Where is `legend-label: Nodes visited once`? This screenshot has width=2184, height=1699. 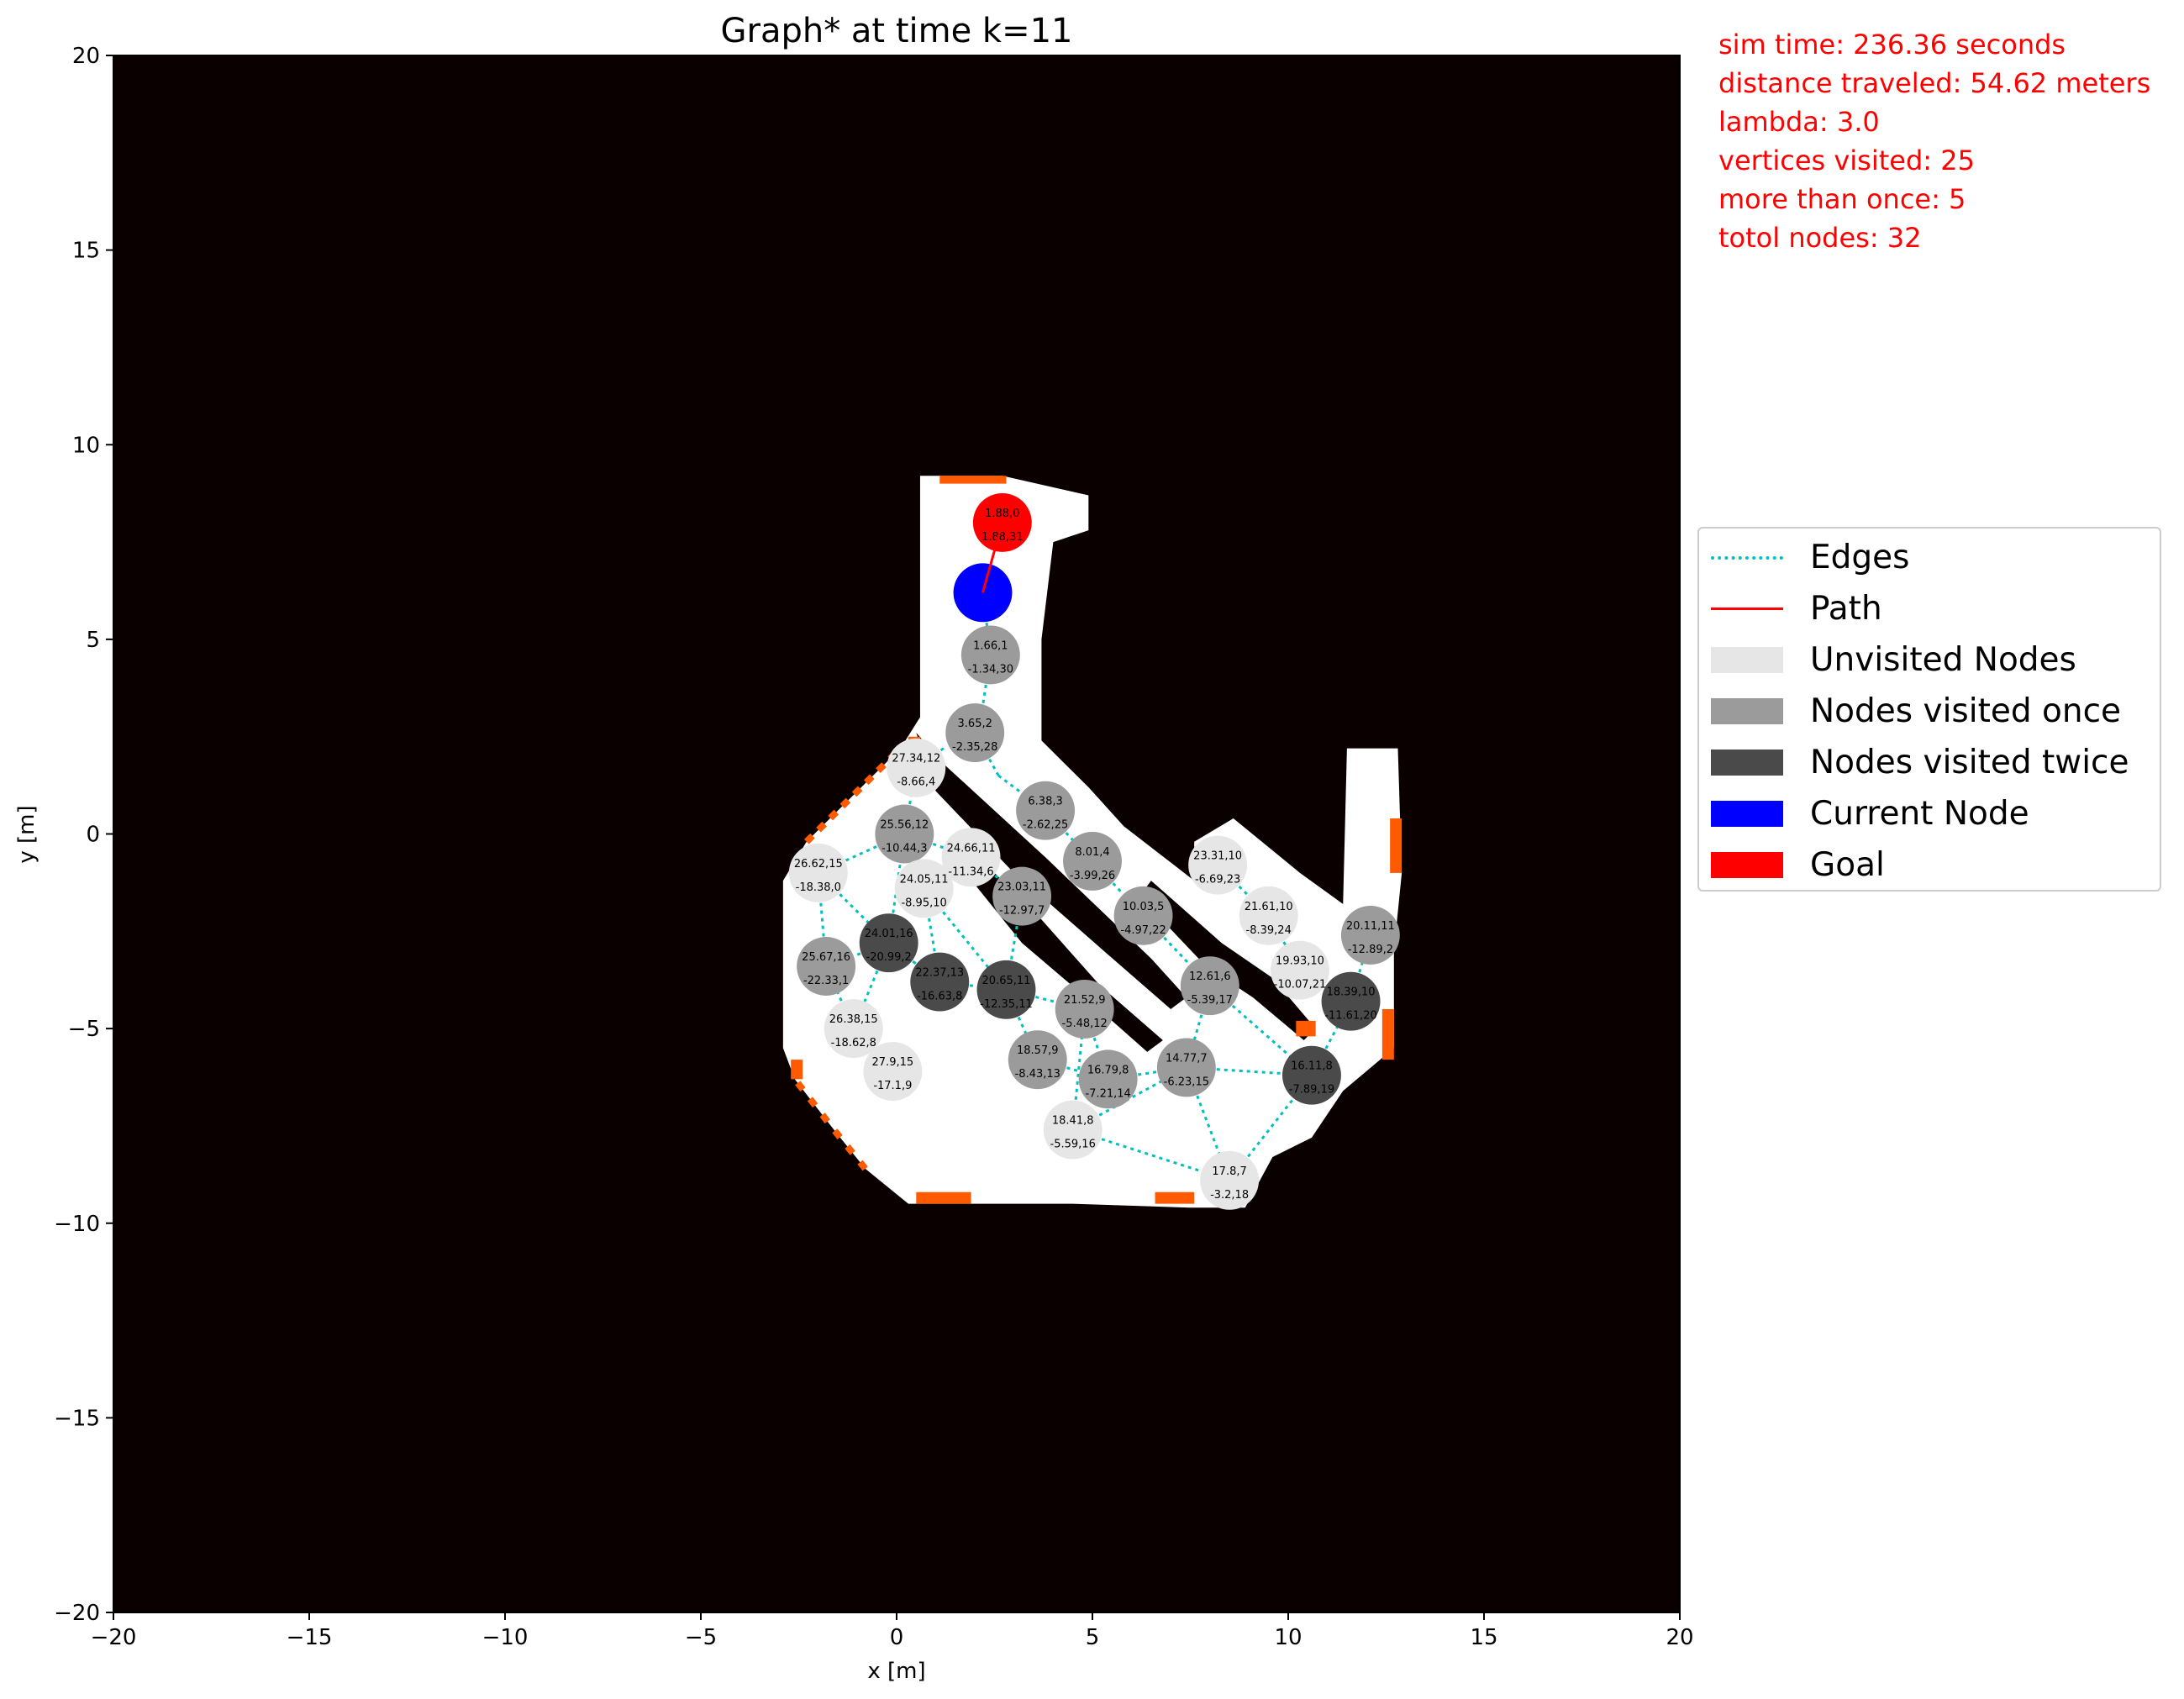
legend-label: Nodes visited once is located at coordinates (1966, 711).